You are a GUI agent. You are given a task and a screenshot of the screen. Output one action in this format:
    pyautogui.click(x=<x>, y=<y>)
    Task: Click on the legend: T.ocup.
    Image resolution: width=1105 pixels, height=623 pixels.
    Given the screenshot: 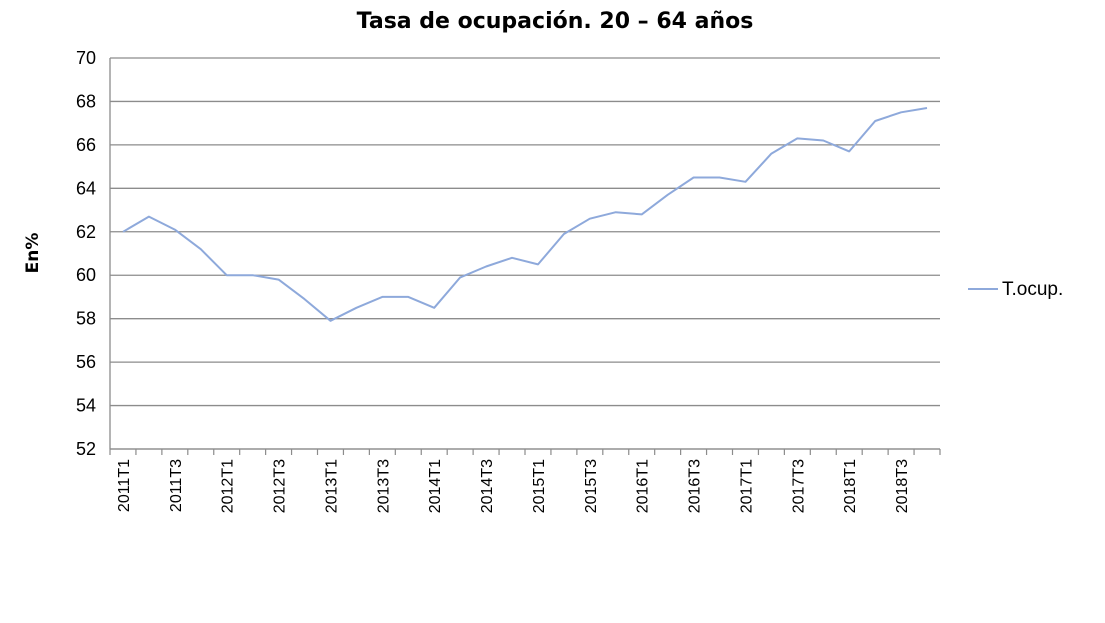 What is the action you would take?
    pyautogui.click(x=1015, y=289)
    